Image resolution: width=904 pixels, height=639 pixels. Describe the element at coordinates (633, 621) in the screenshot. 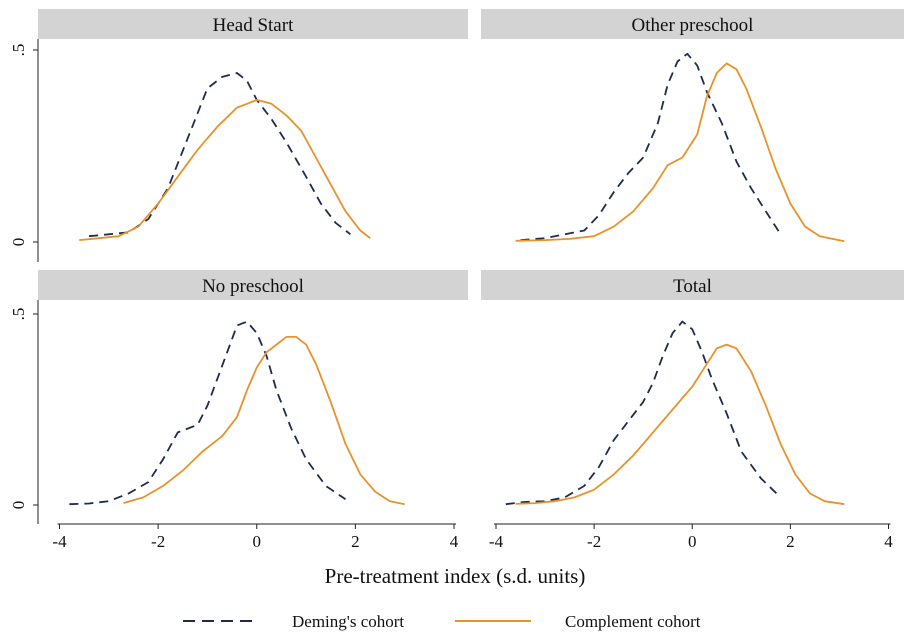

I see `legend-label-complement-cohort: Complement cohort` at that location.